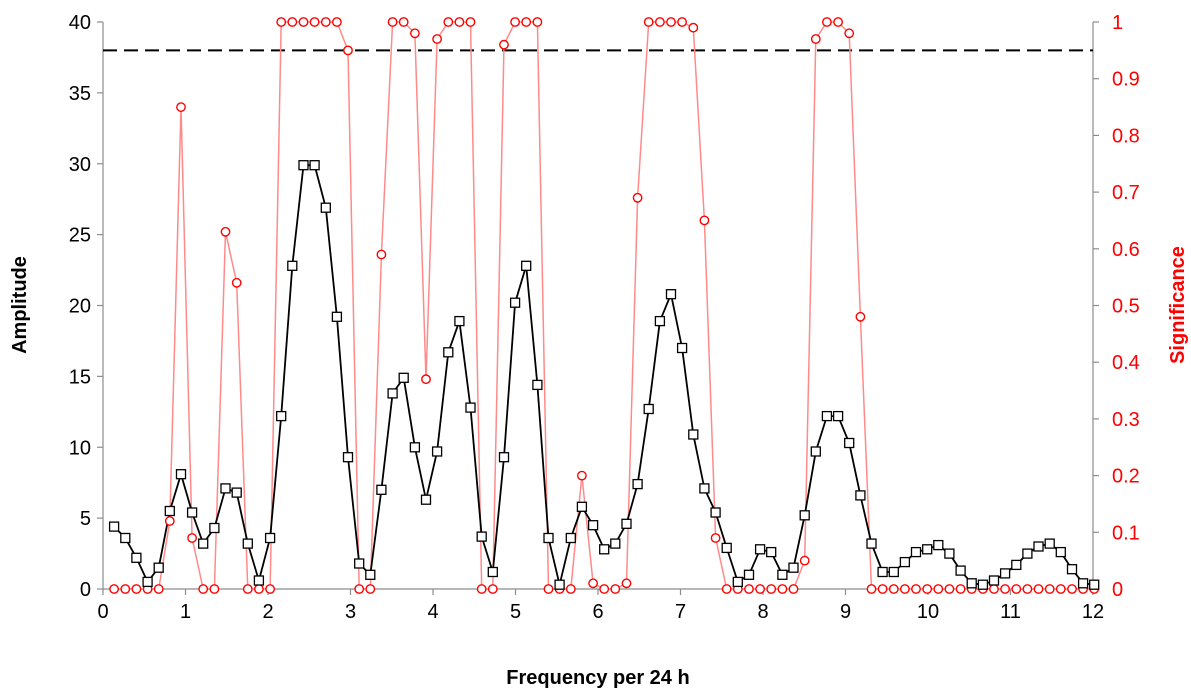  I want to click on x-tick-label: 5, so click(515, 612).